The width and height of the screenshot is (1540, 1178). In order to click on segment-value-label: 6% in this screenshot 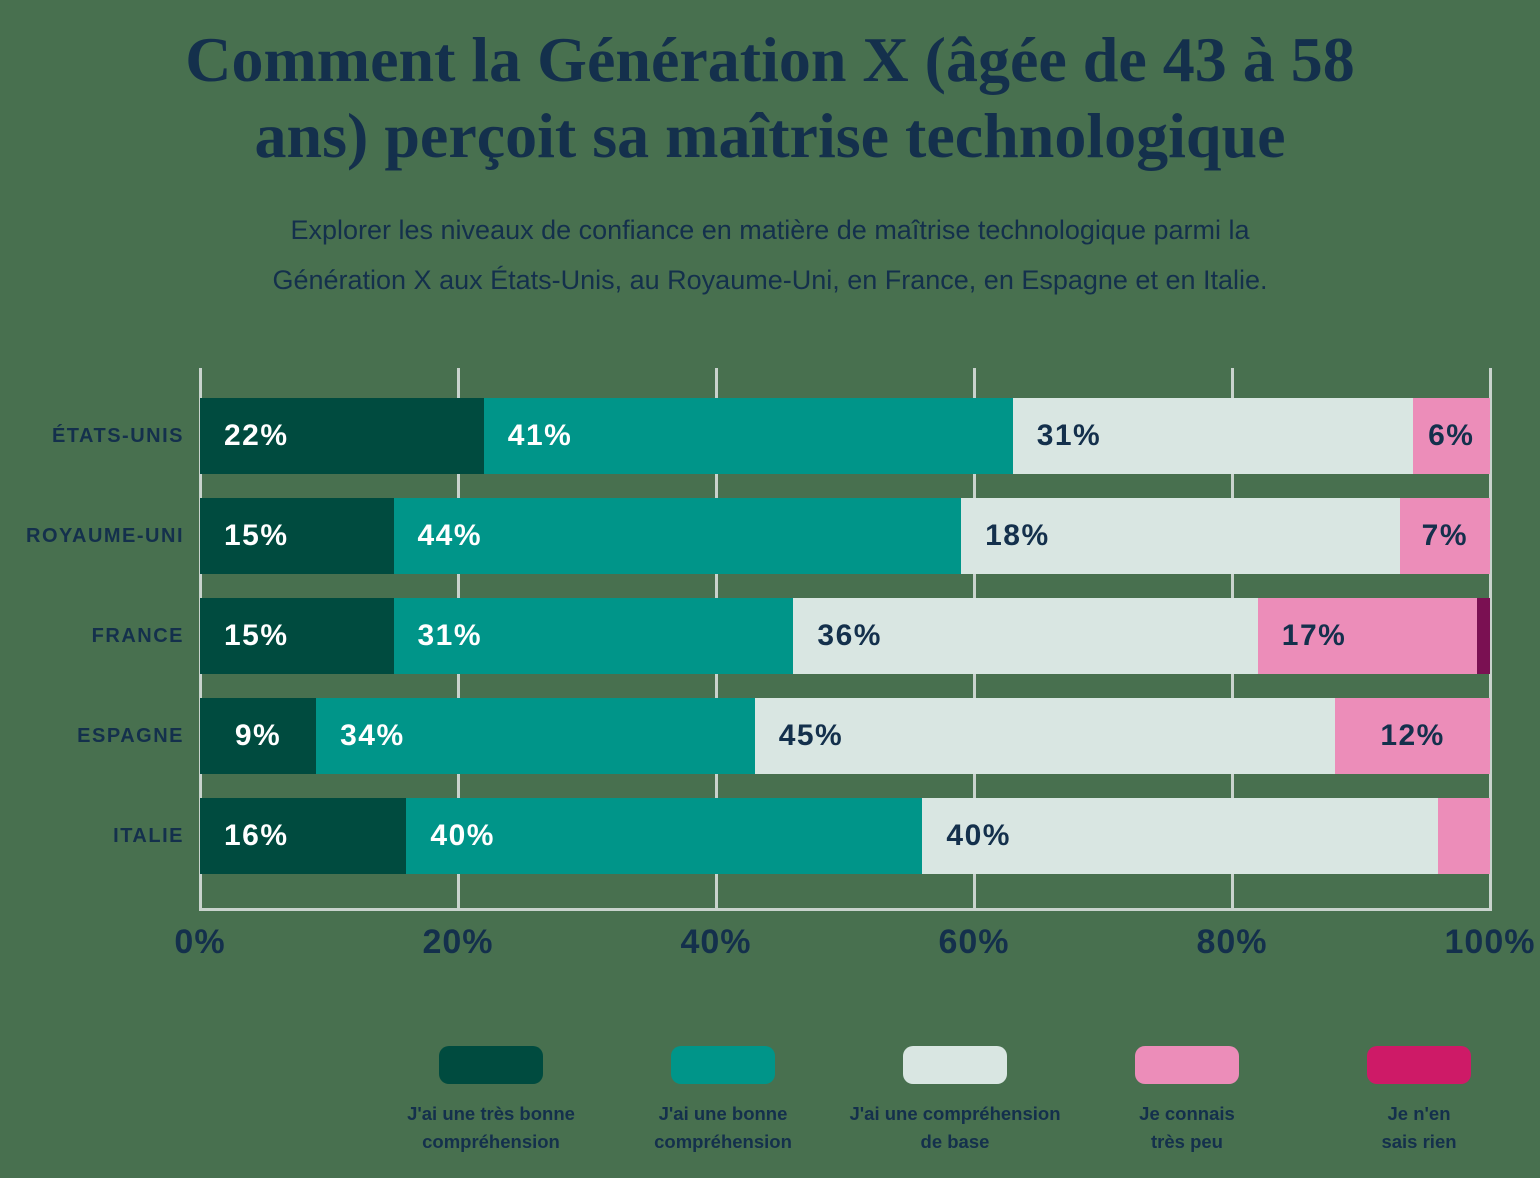, I will do `click(1451, 435)`.